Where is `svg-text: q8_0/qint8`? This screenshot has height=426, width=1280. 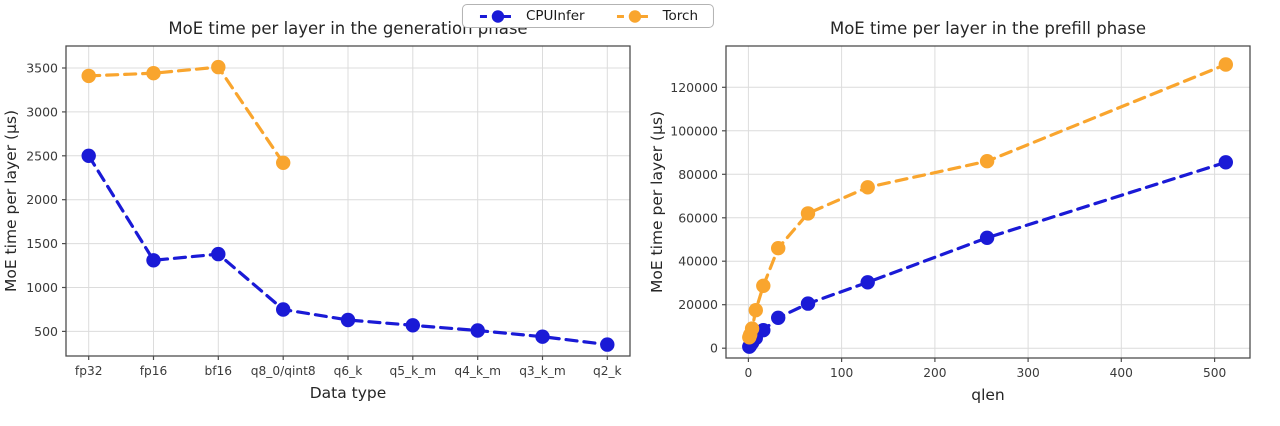
svg-text: q8_0/qint8 is located at coordinates (283, 371).